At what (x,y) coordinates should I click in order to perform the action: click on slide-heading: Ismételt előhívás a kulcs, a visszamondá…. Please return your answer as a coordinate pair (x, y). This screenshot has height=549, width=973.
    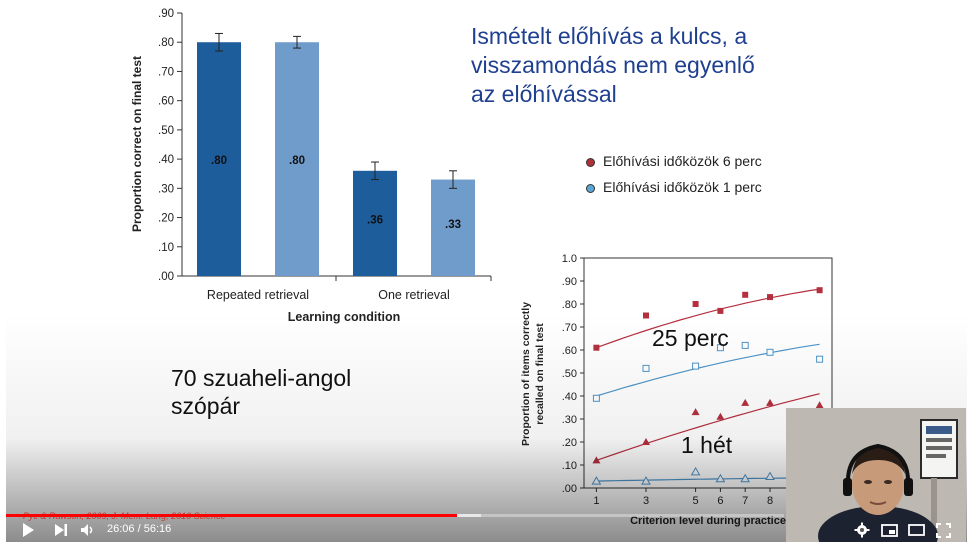
    Looking at the image, I should click on (641, 65).